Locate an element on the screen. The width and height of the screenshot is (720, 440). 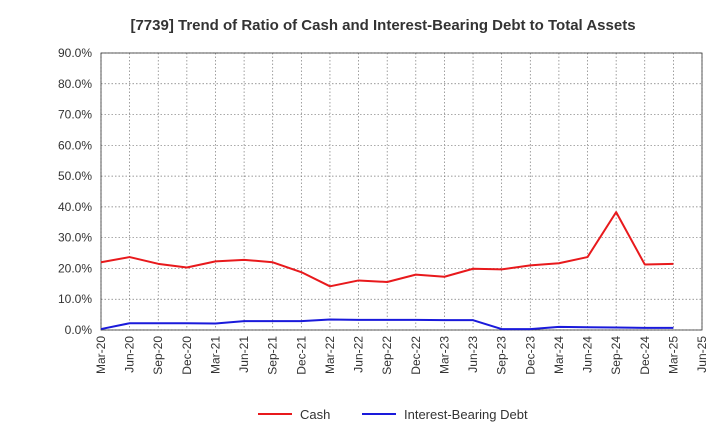
x-tick-label: Mar-20 is located at coordinates (101, 355).